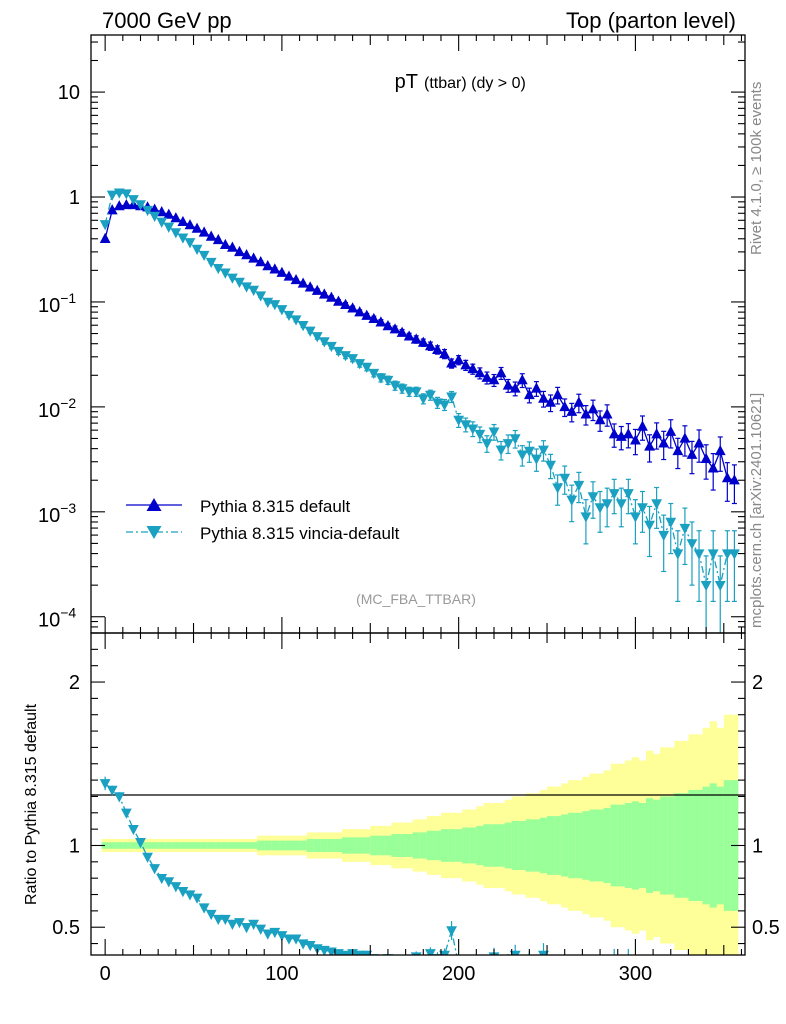 This screenshot has height=1024, width=786. What do you see at coordinates (281, 974) in the screenshot?
I see `x-tick-label: 100` at bounding box center [281, 974].